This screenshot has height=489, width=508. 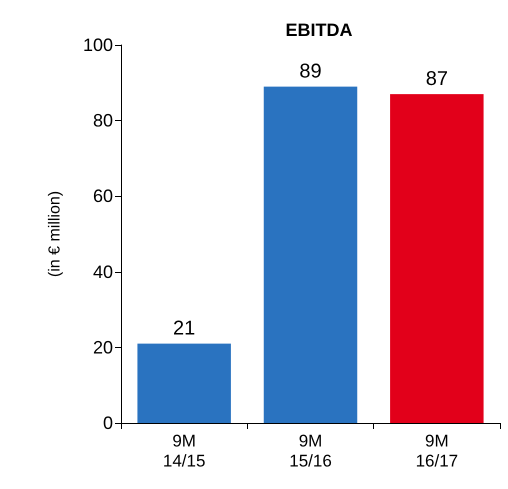 What do you see at coordinates (319, 30) in the screenshot?
I see `chart-title: EBITDA` at bounding box center [319, 30].